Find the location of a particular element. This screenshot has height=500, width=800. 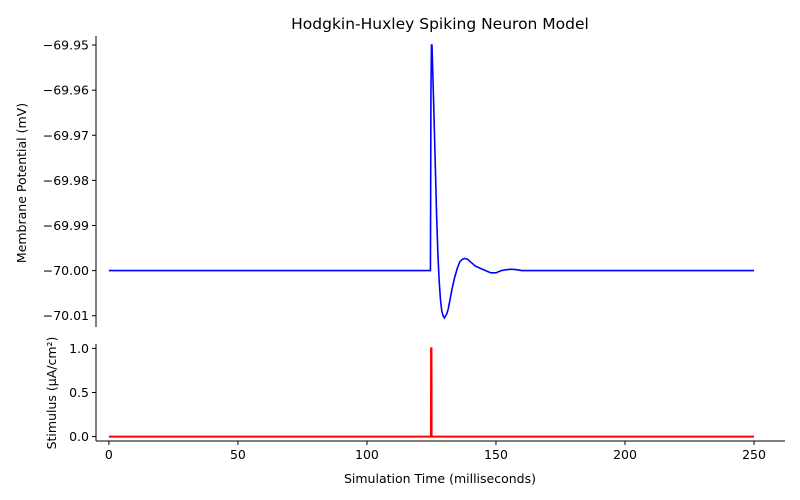

bottom-y-tick-label: 0.0 is located at coordinates (79, 436).